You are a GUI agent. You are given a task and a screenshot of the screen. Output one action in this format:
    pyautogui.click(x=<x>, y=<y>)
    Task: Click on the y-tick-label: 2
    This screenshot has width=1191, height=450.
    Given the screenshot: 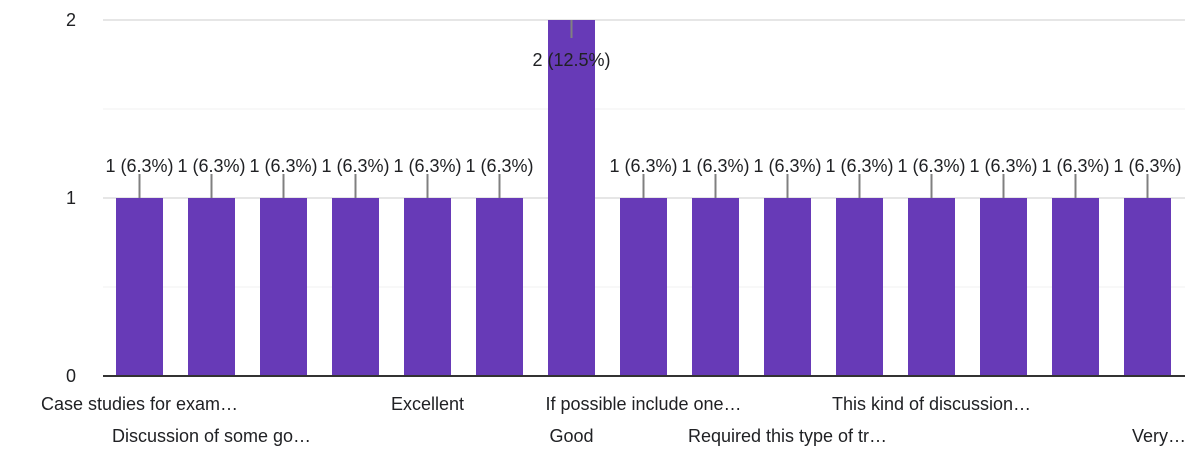 What is the action you would take?
    pyautogui.click(x=71, y=20)
    